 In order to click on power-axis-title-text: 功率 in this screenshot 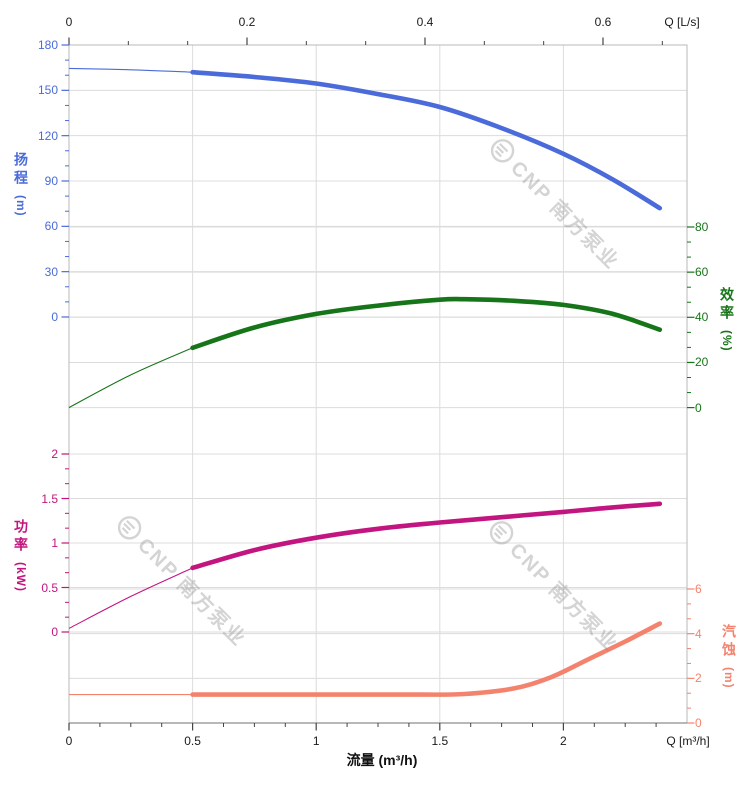, I will do `click(21, 537)`.